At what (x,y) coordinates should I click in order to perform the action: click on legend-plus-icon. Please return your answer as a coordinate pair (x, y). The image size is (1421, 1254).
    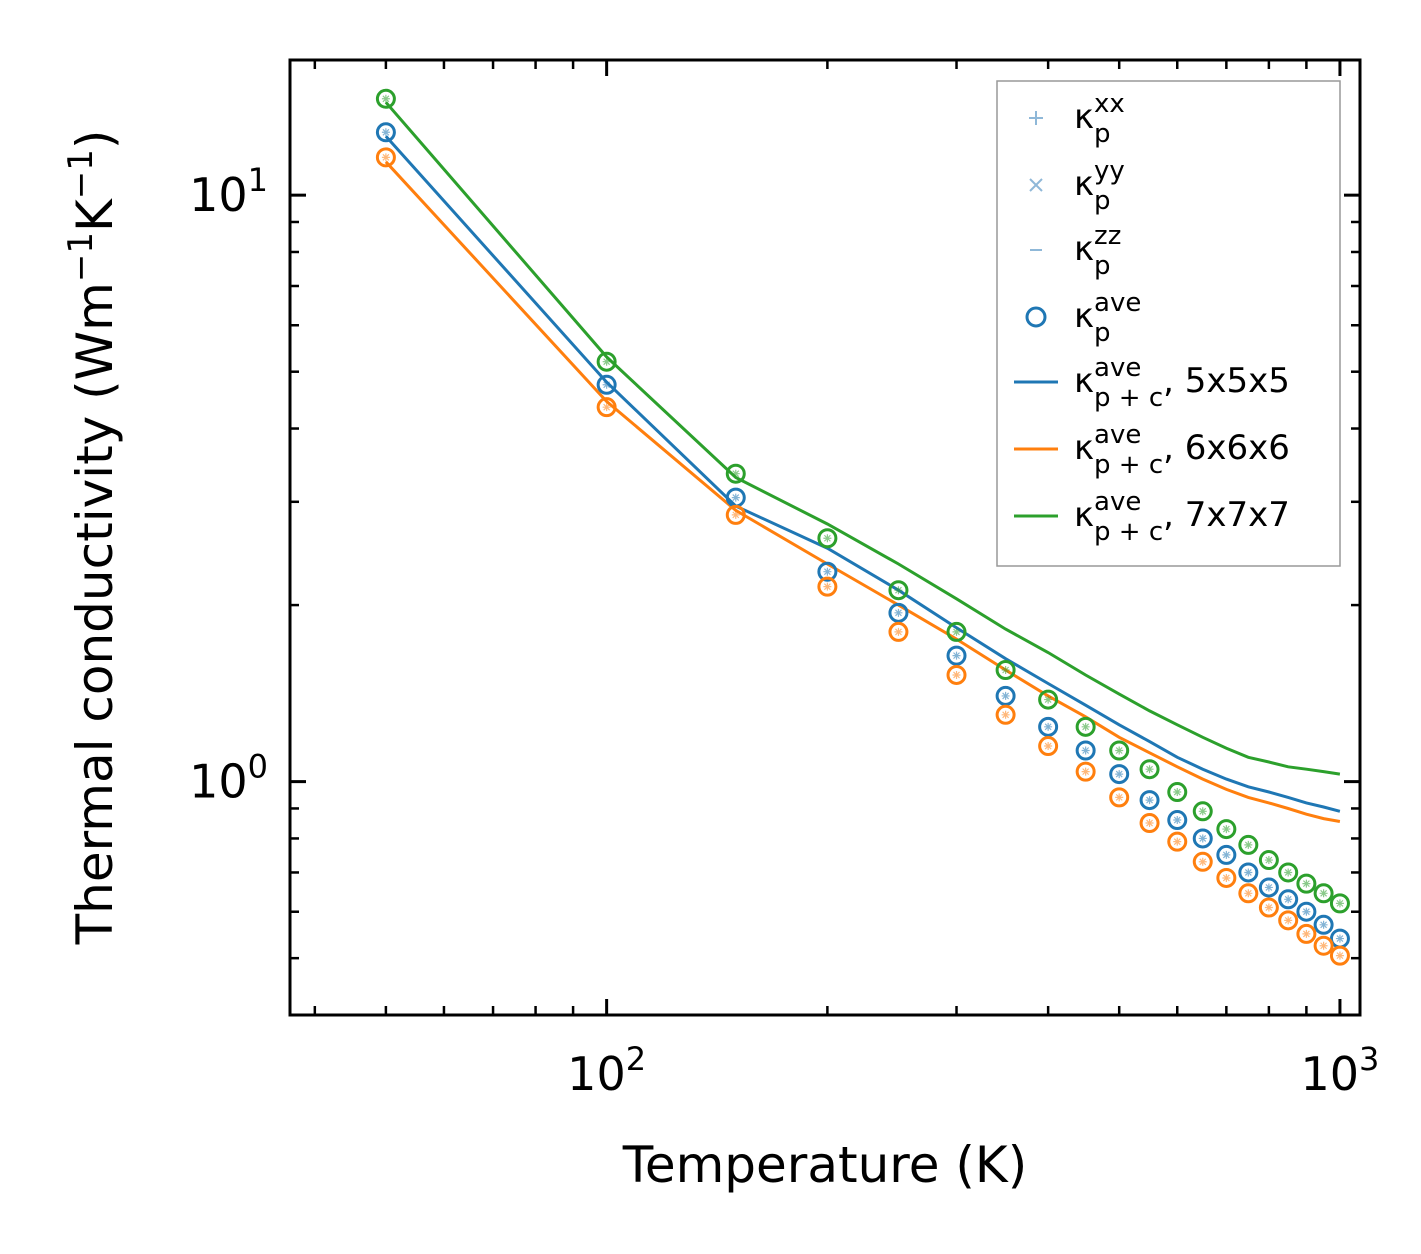
    Looking at the image, I should click on (1036, 118).